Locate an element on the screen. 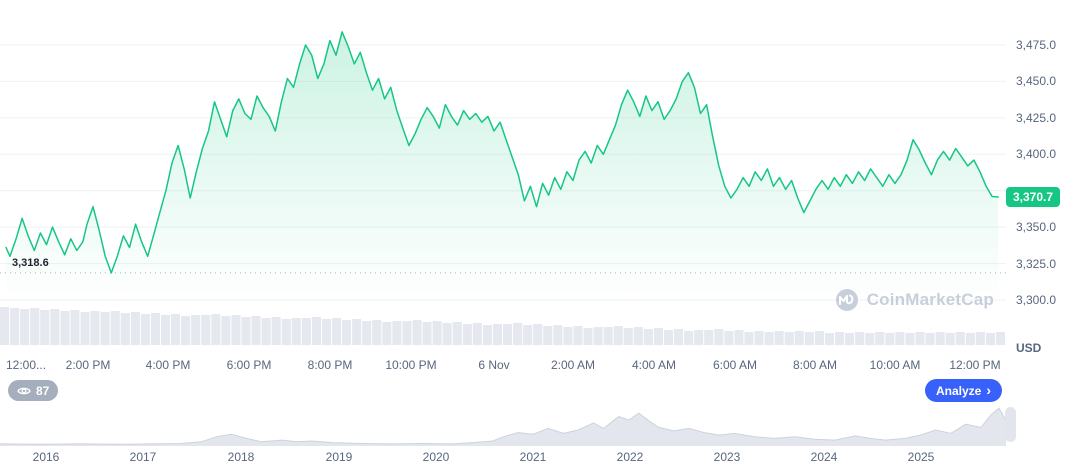 The image size is (1072, 470). x-axis-tick: 10:00 PM is located at coordinates (411, 365).